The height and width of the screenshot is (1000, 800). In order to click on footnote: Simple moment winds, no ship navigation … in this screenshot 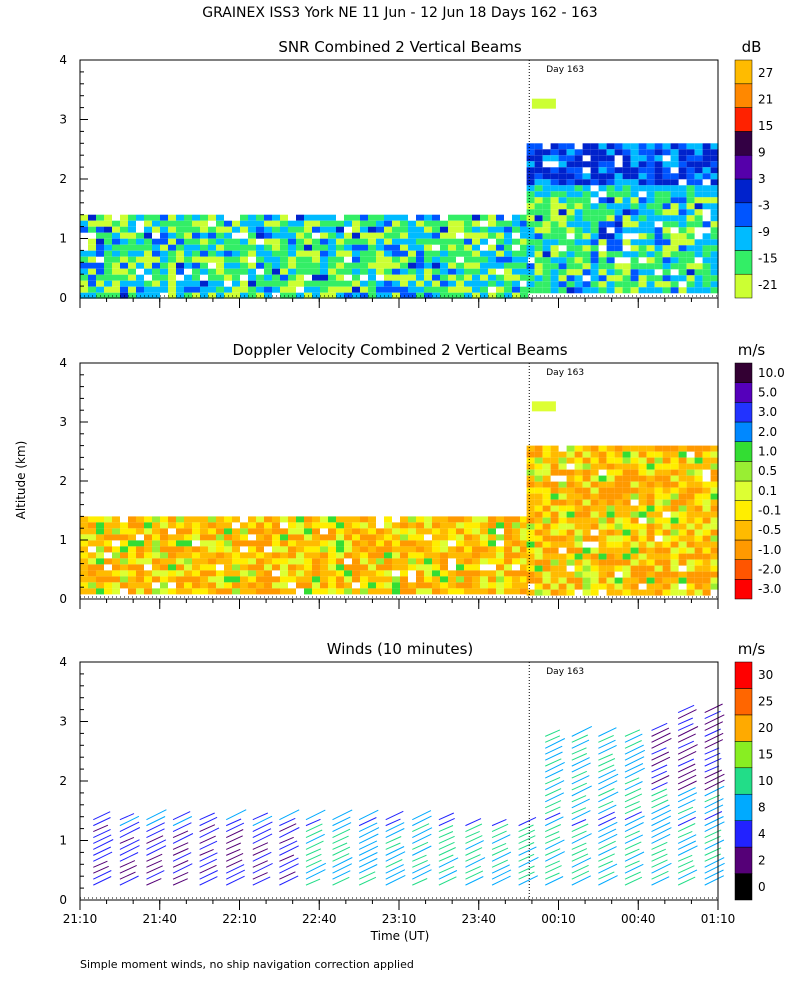, I will do `click(247, 964)`.